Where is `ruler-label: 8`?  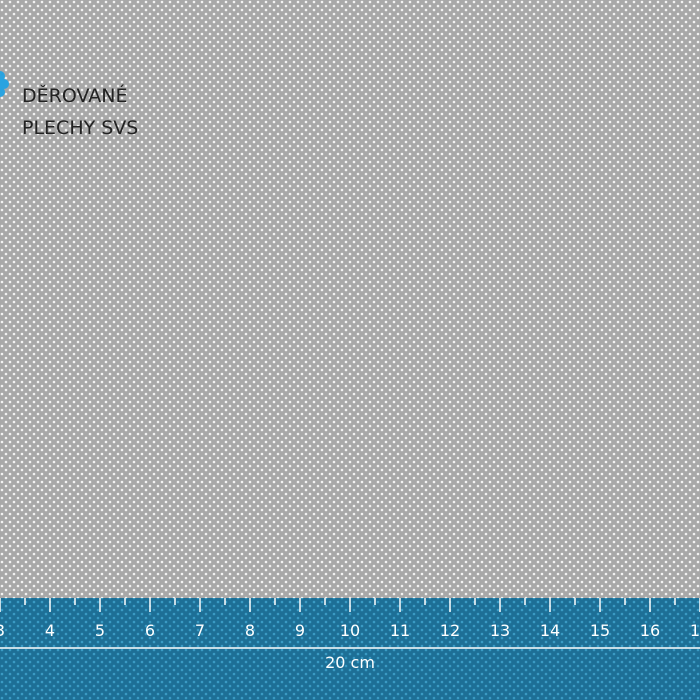
ruler-label: 8 is located at coordinates (250, 630).